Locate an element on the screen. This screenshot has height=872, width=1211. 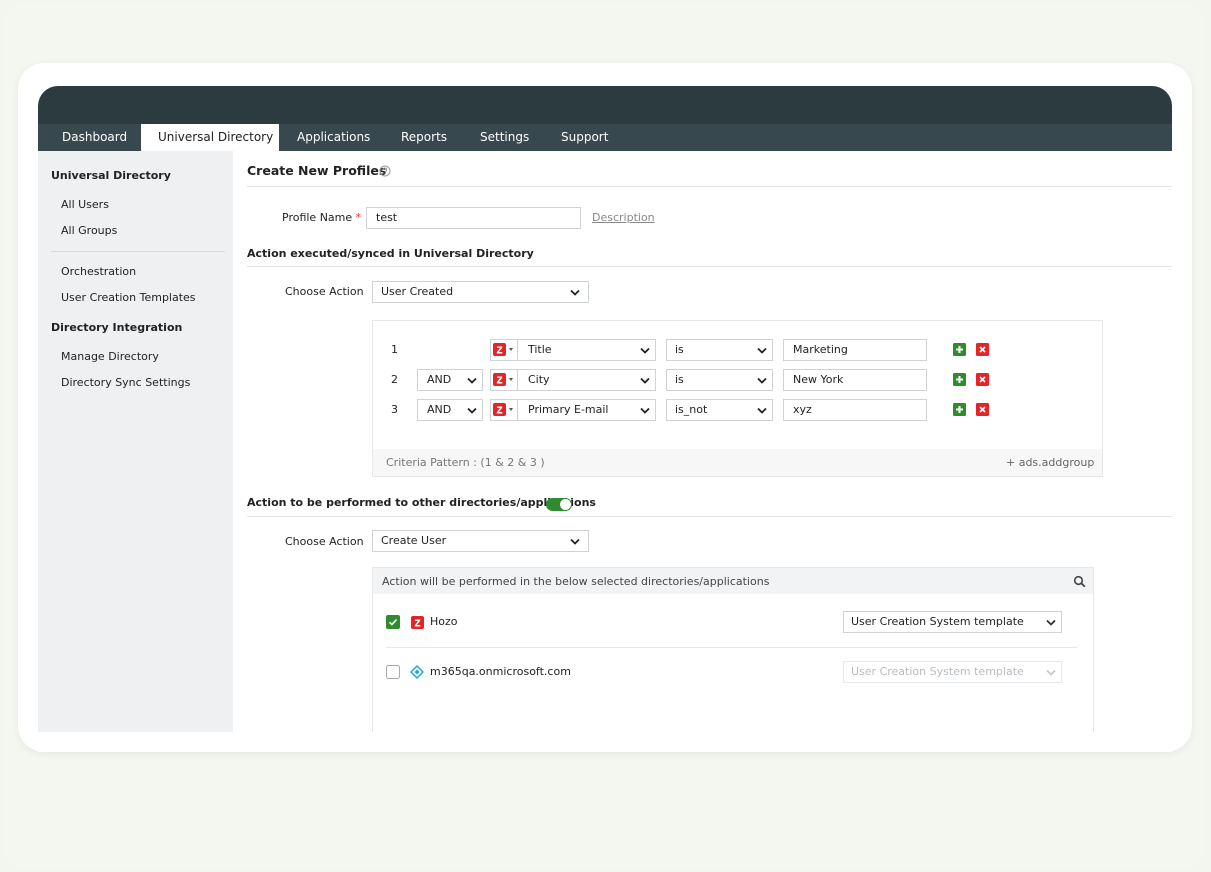
select-value: Primary E-mail is located at coordinates (568, 409).